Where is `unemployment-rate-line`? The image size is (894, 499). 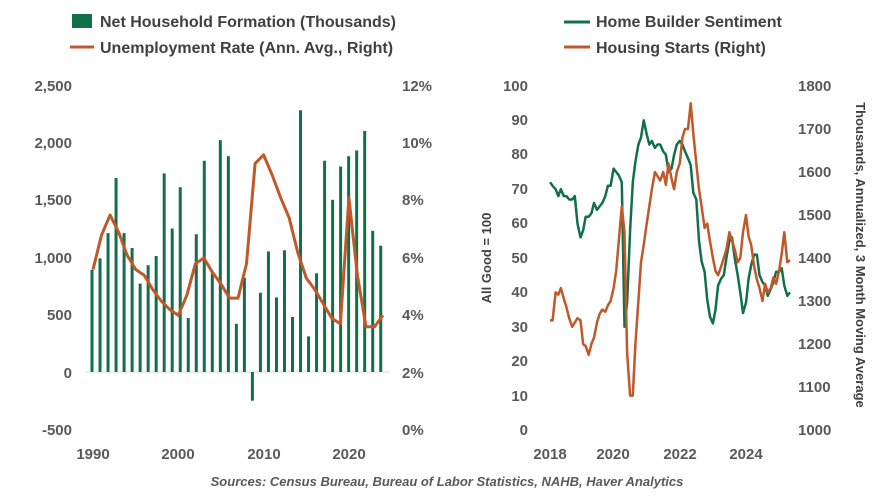 unemployment-rate-line is located at coordinates (238, 241).